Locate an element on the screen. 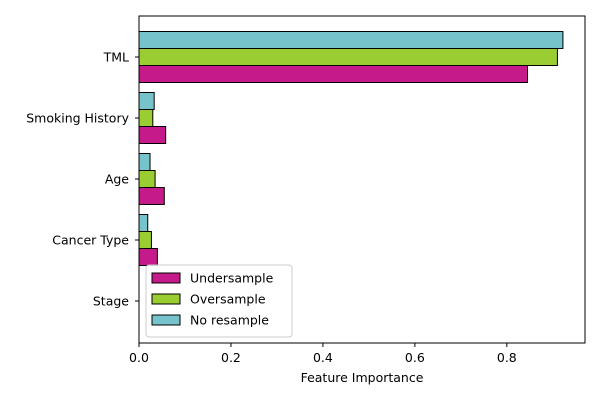  bar-oversample-cancer-type is located at coordinates (145, 240).